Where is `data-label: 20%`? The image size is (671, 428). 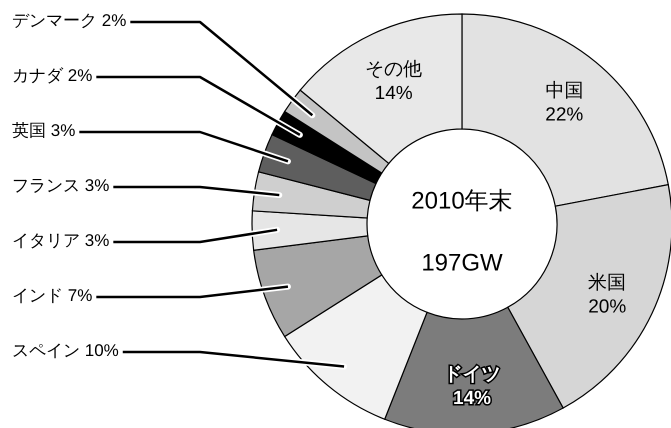
data-label: 20% is located at coordinates (607, 307).